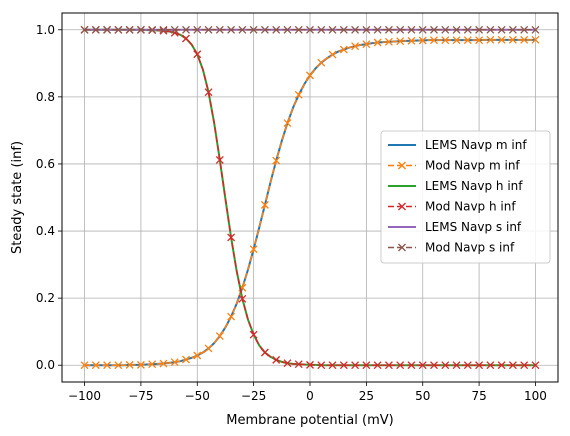 Image resolution: width=570 pixels, height=436 pixels. Describe the element at coordinates (253, 396) in the screenshot. I see `x-tick-label: −25` at that location.